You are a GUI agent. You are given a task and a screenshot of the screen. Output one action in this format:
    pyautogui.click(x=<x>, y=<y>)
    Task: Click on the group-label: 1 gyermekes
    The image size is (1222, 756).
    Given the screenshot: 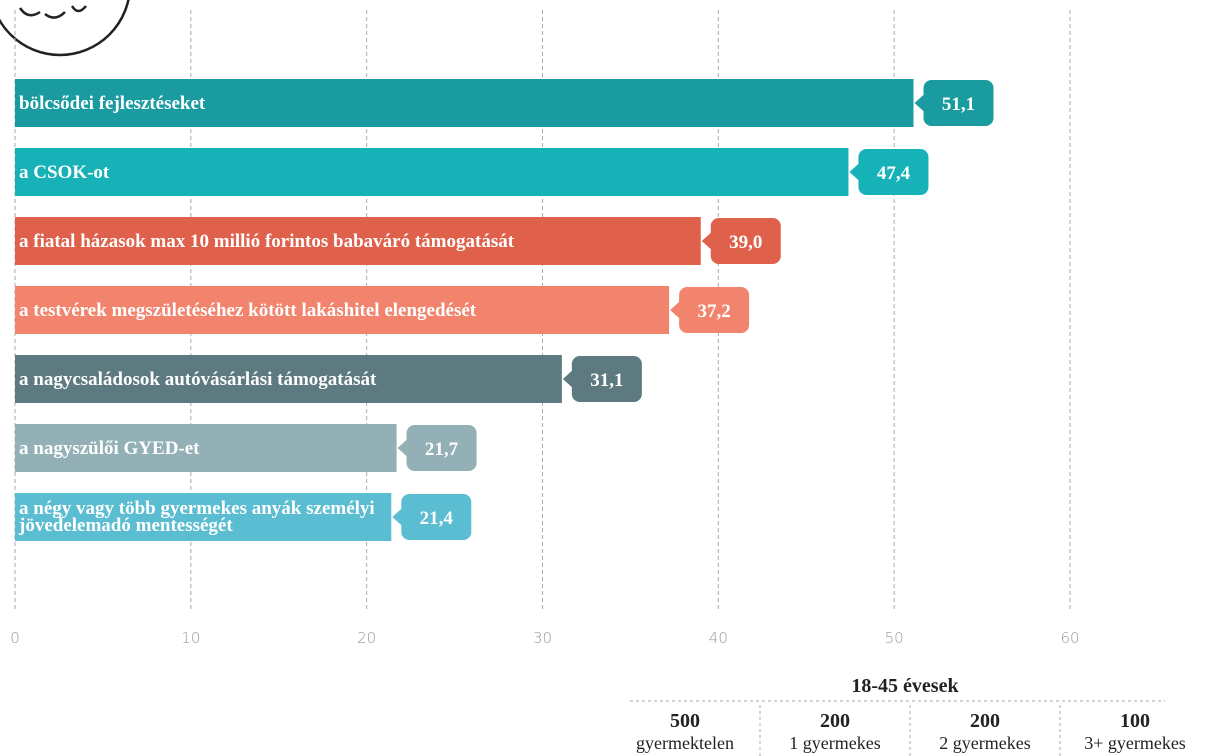 What is the action you would take?
    pyautogui.click(x=834, y=743)
    